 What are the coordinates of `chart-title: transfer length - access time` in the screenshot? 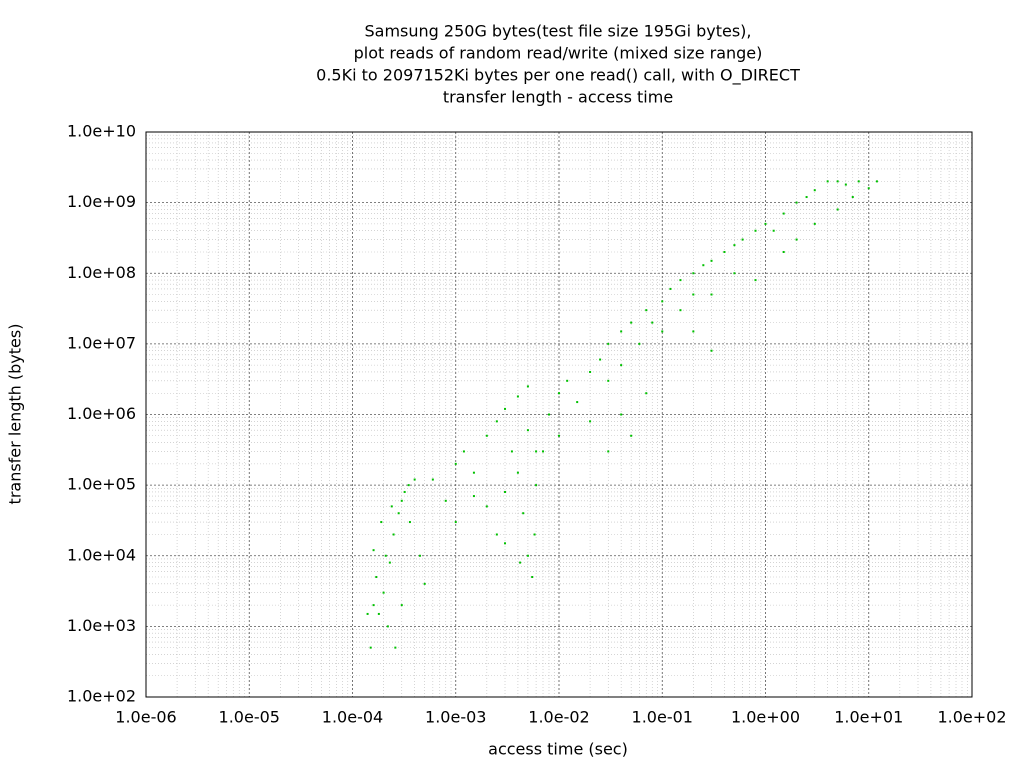 It's located at (558, 97).